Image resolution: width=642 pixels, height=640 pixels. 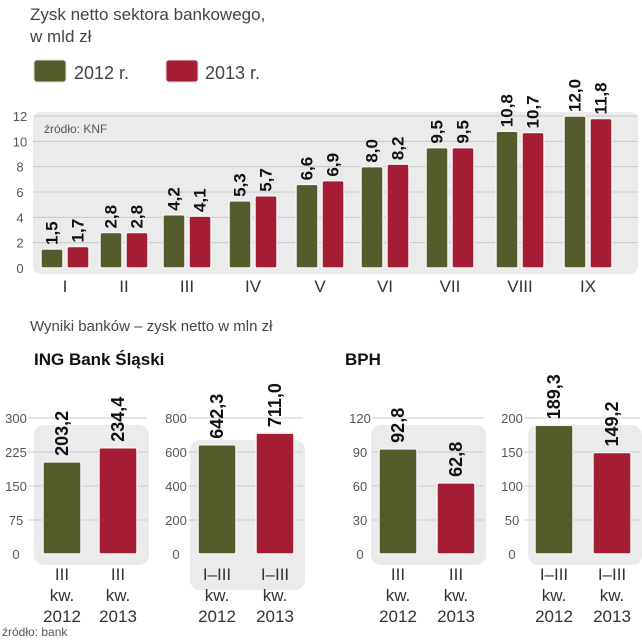 What do you see at coordinates (450, 286) in the screenshot?
I see `x-tick-label: VII` at bounding box center [450, 286].